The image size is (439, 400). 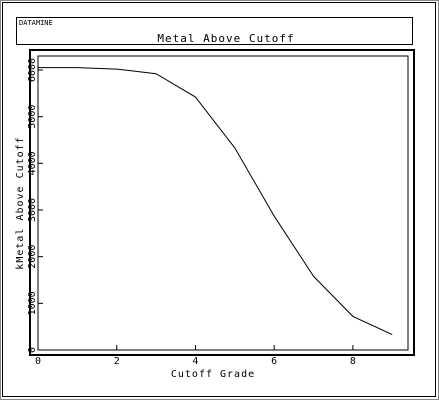 What do you see at coordinates (32, 257) in the screenshot?
I see `y-tick-label: 2000` at bounding box center [32, 257].